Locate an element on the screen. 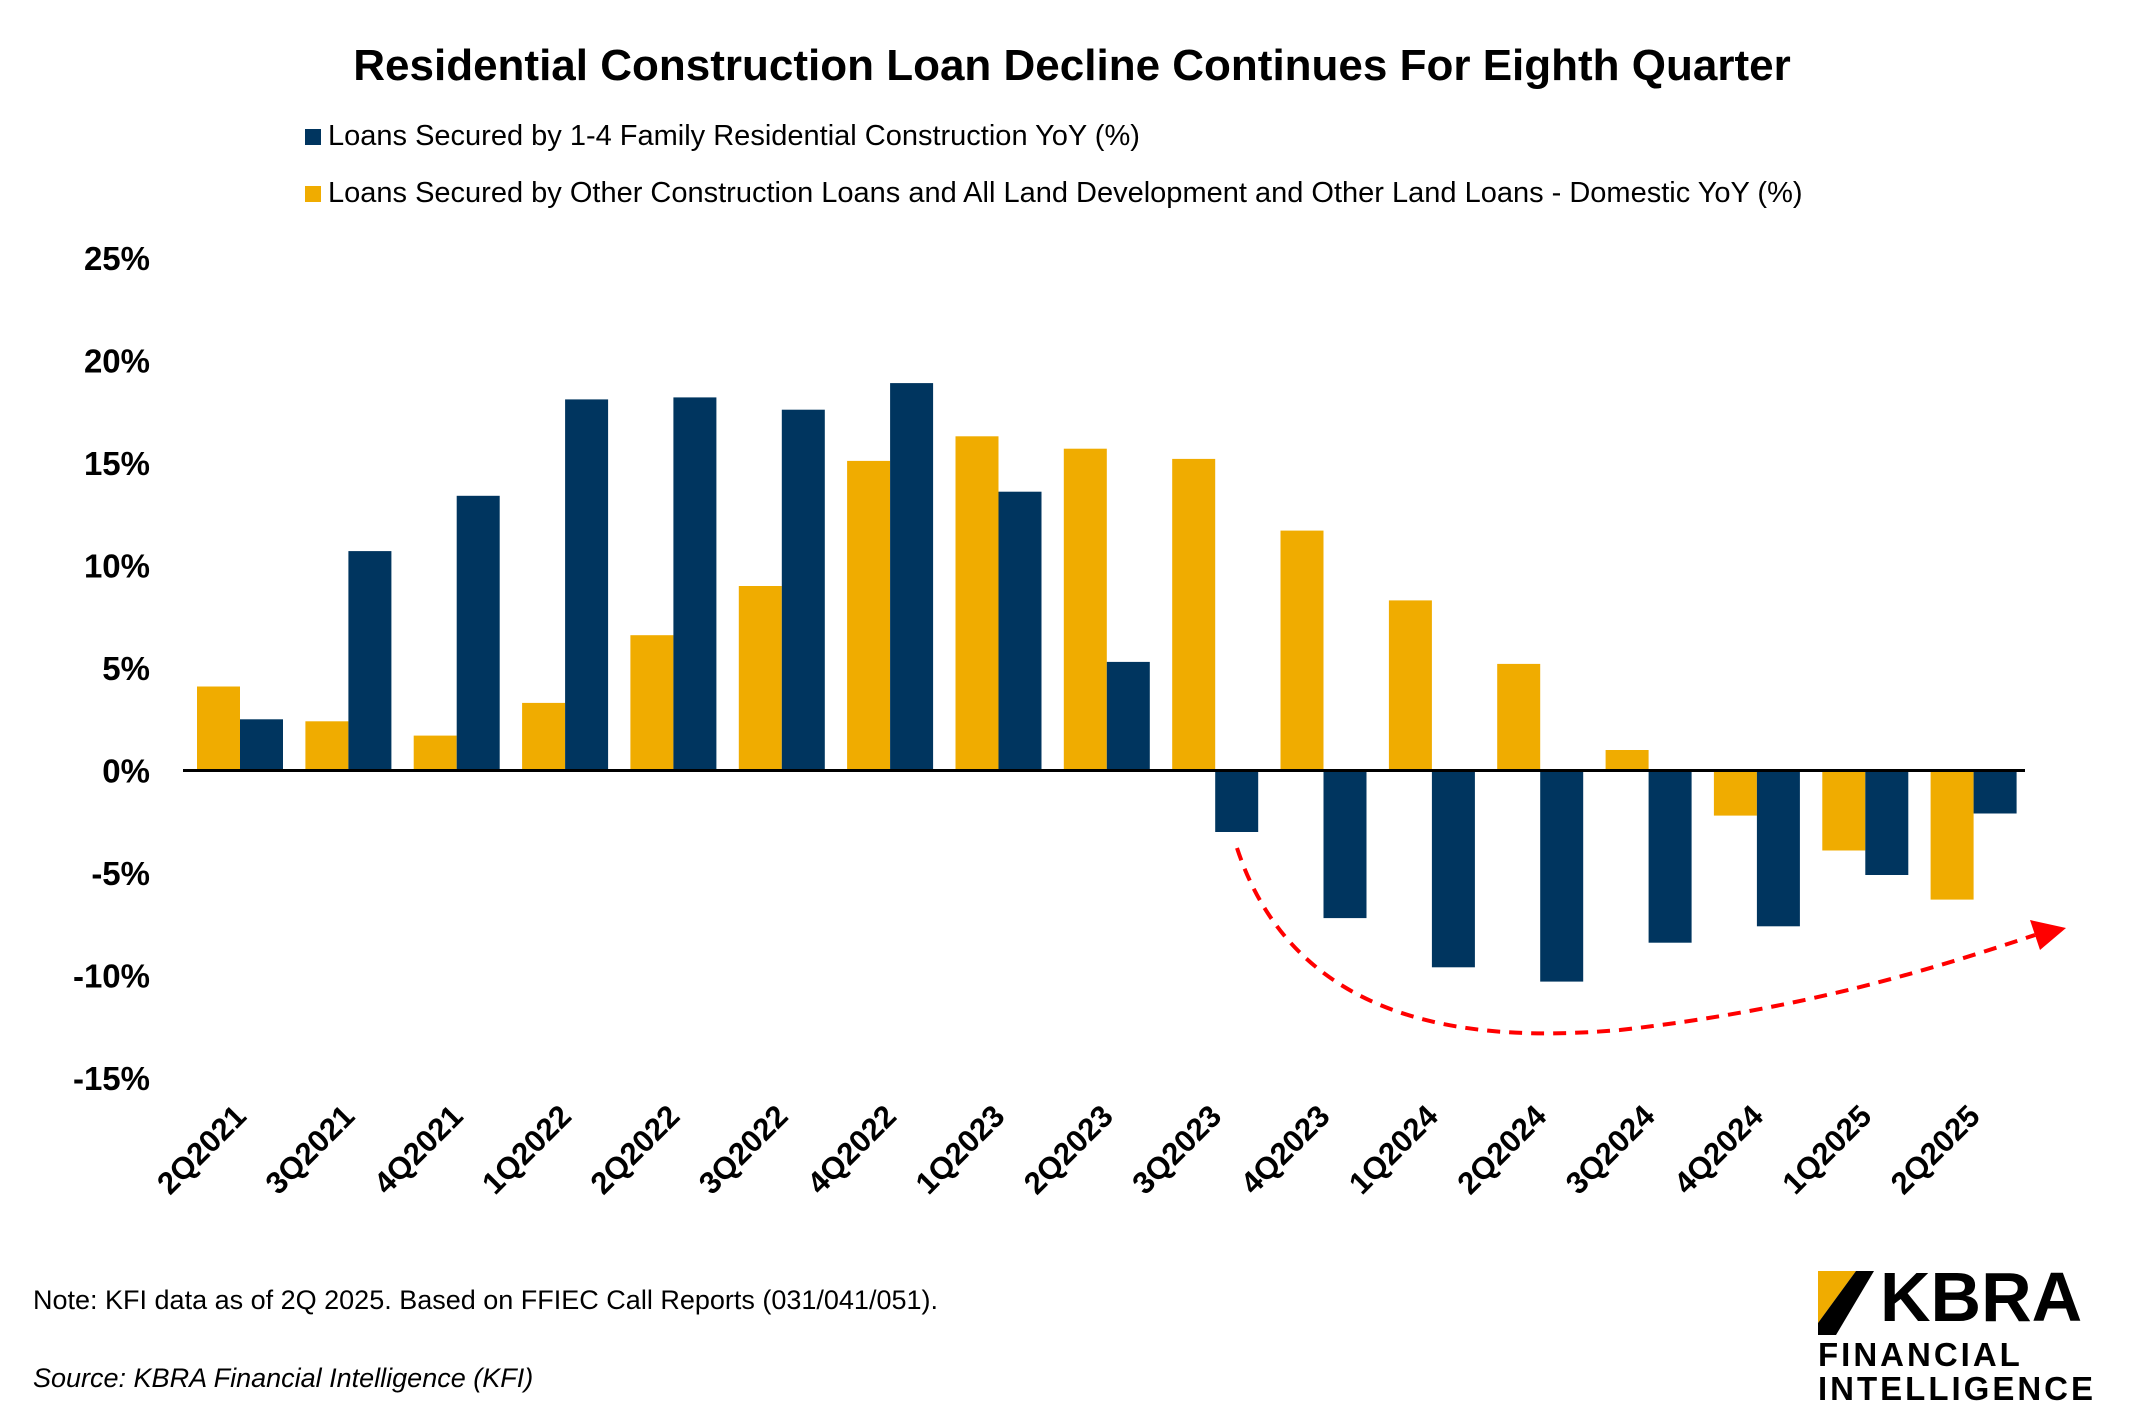  x-tick-label: 2Q2025 is located at coordinates (1935, 1149).